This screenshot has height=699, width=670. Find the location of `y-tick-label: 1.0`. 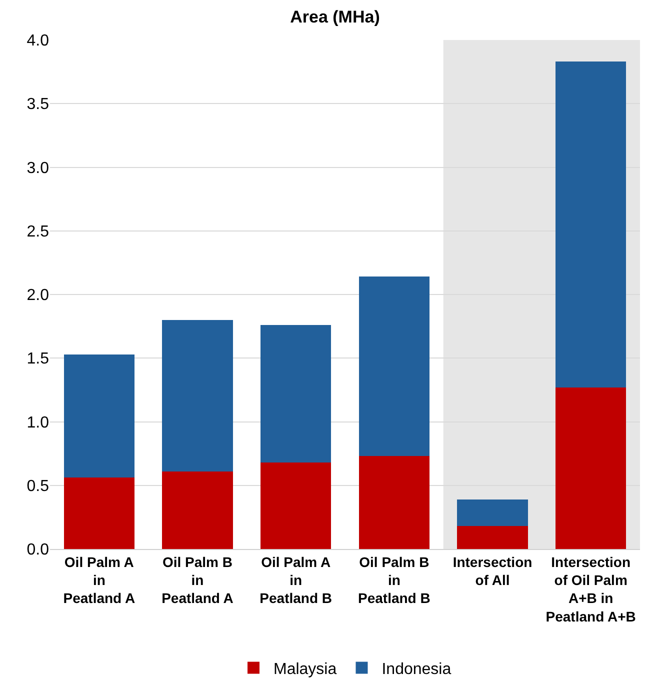

y-tick-label: 1.0 is located at coordinates (38, 423).